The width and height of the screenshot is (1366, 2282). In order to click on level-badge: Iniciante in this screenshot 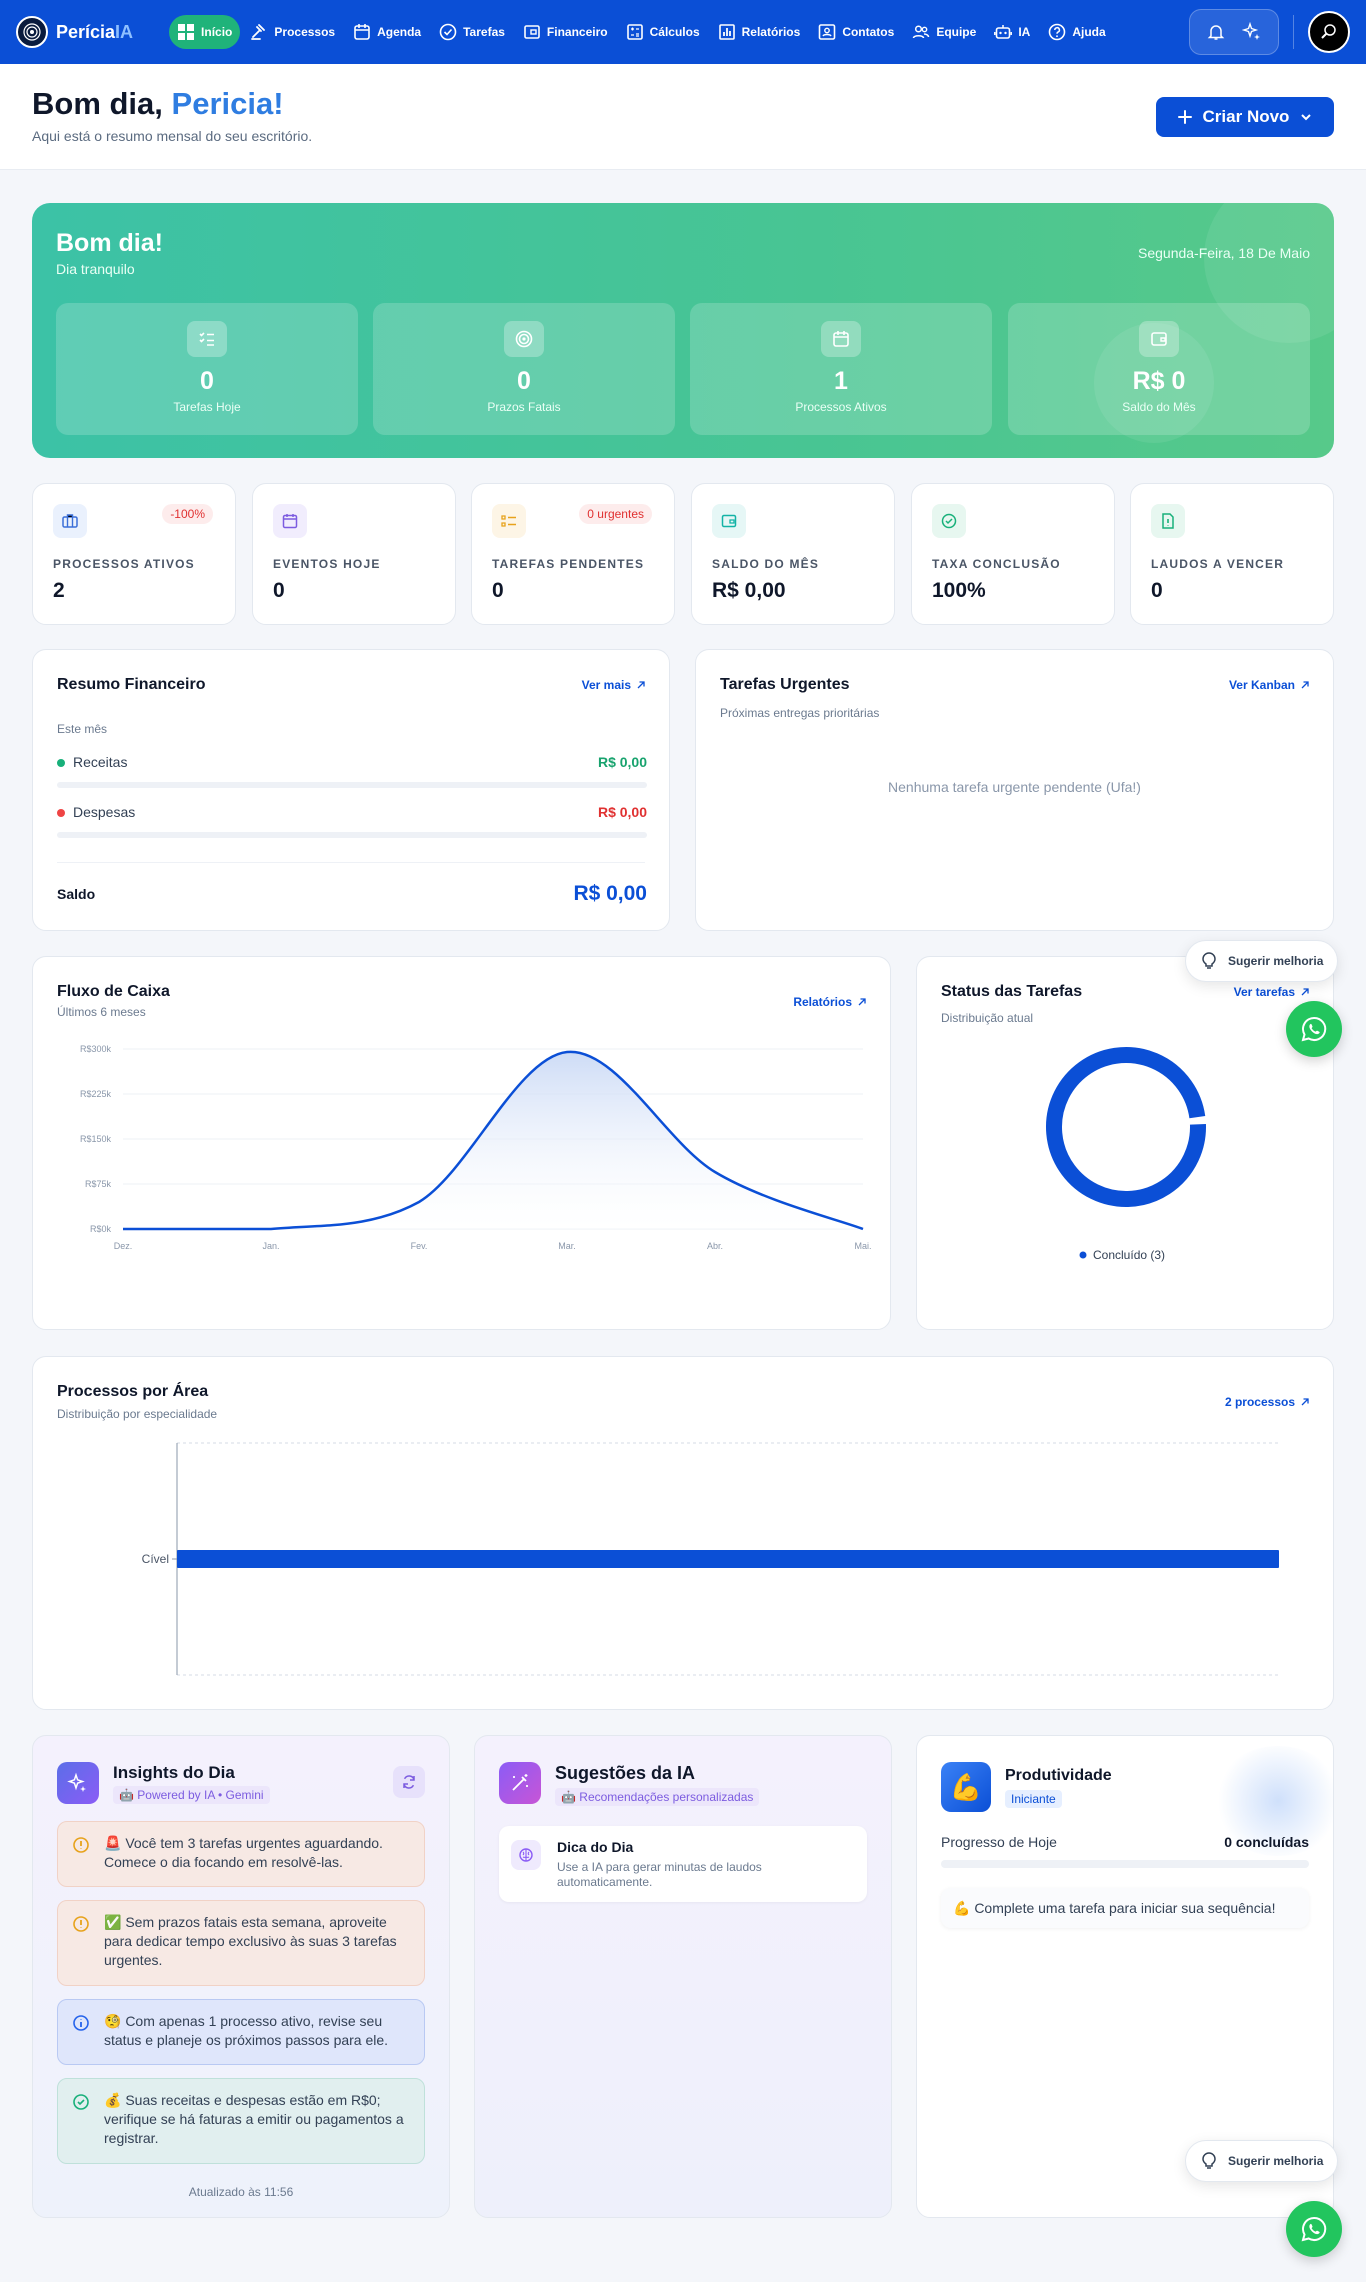, I will do `click(1033, 1799)`.